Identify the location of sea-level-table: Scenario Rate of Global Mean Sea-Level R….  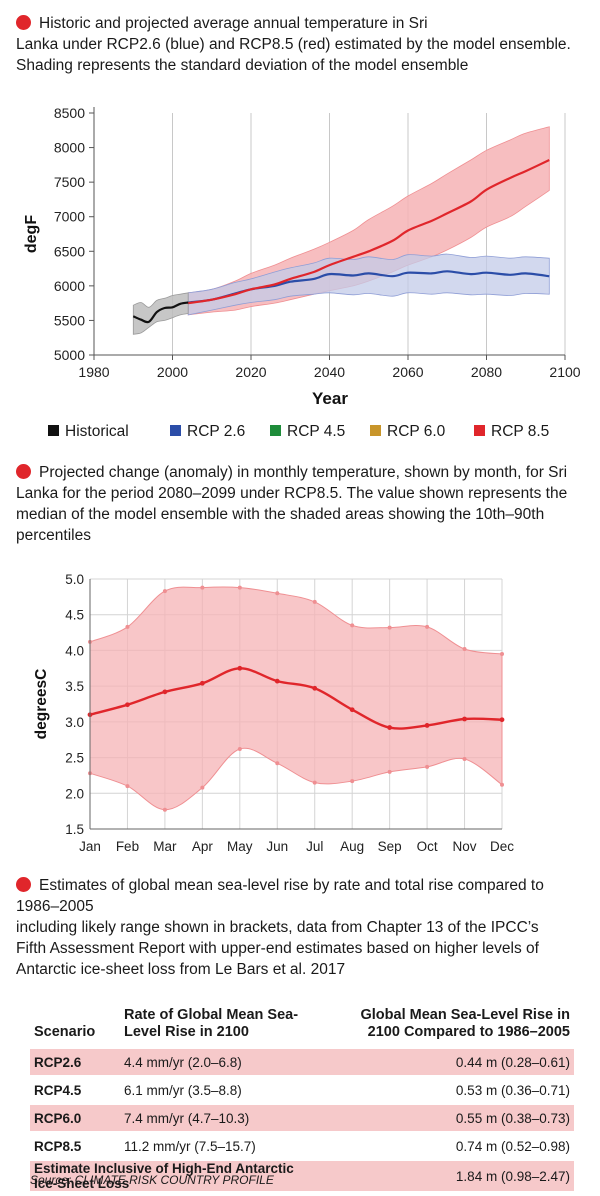
(302, 1097).